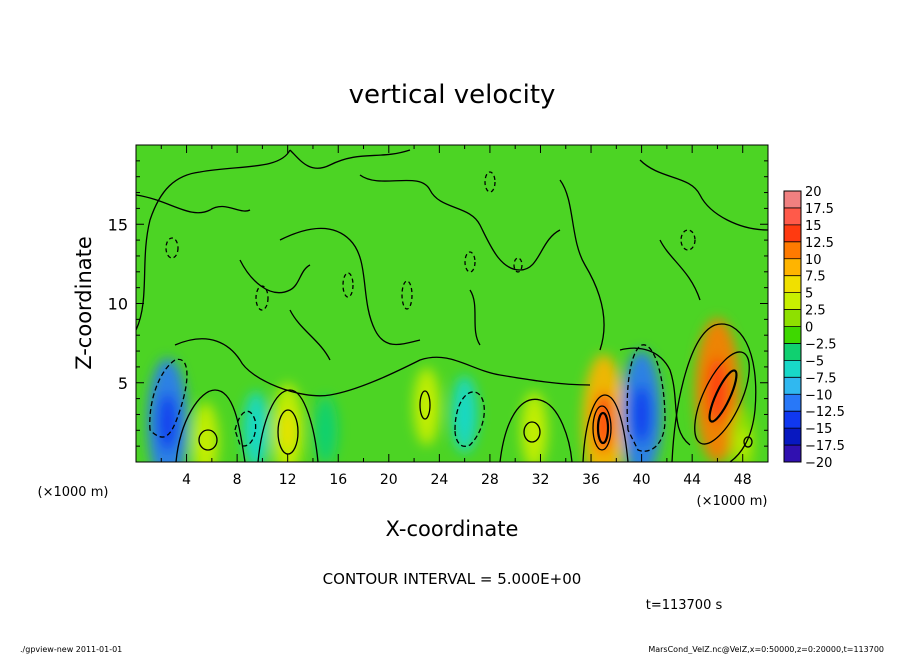 This screenshot has width=904, height=654. Describe the element at coordinates (821, 378) in the screenshot. I see `colorbar-label: −7.5` at that location.